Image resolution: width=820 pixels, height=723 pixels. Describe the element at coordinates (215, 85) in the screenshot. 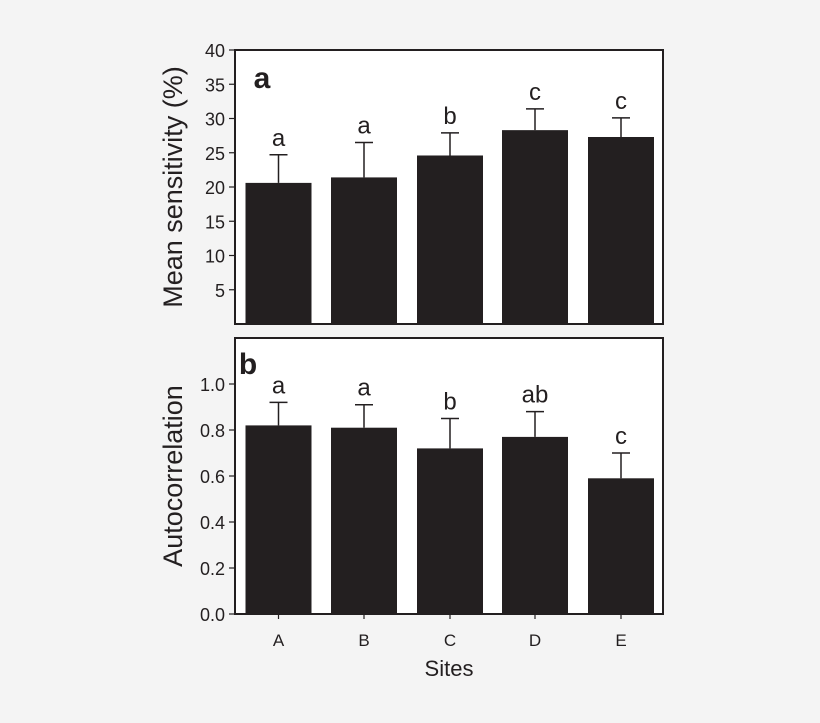

I see `y-tick-label: 35` at that location.